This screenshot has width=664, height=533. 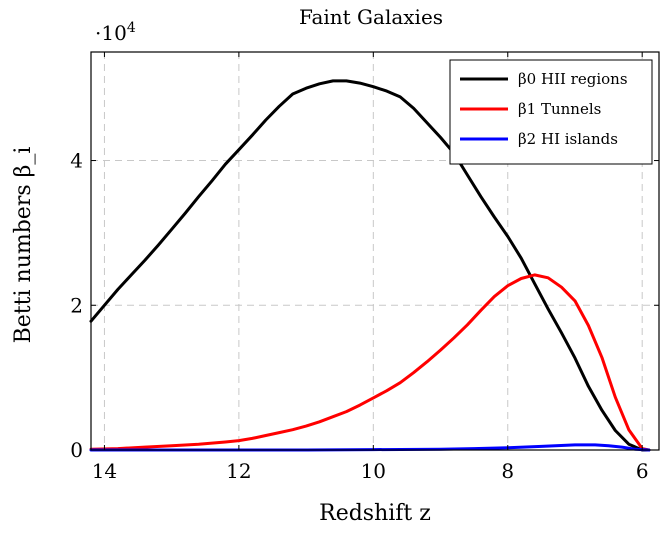 I want to click on y-multiplier-exponent: 4, so click(x=131, y=28).